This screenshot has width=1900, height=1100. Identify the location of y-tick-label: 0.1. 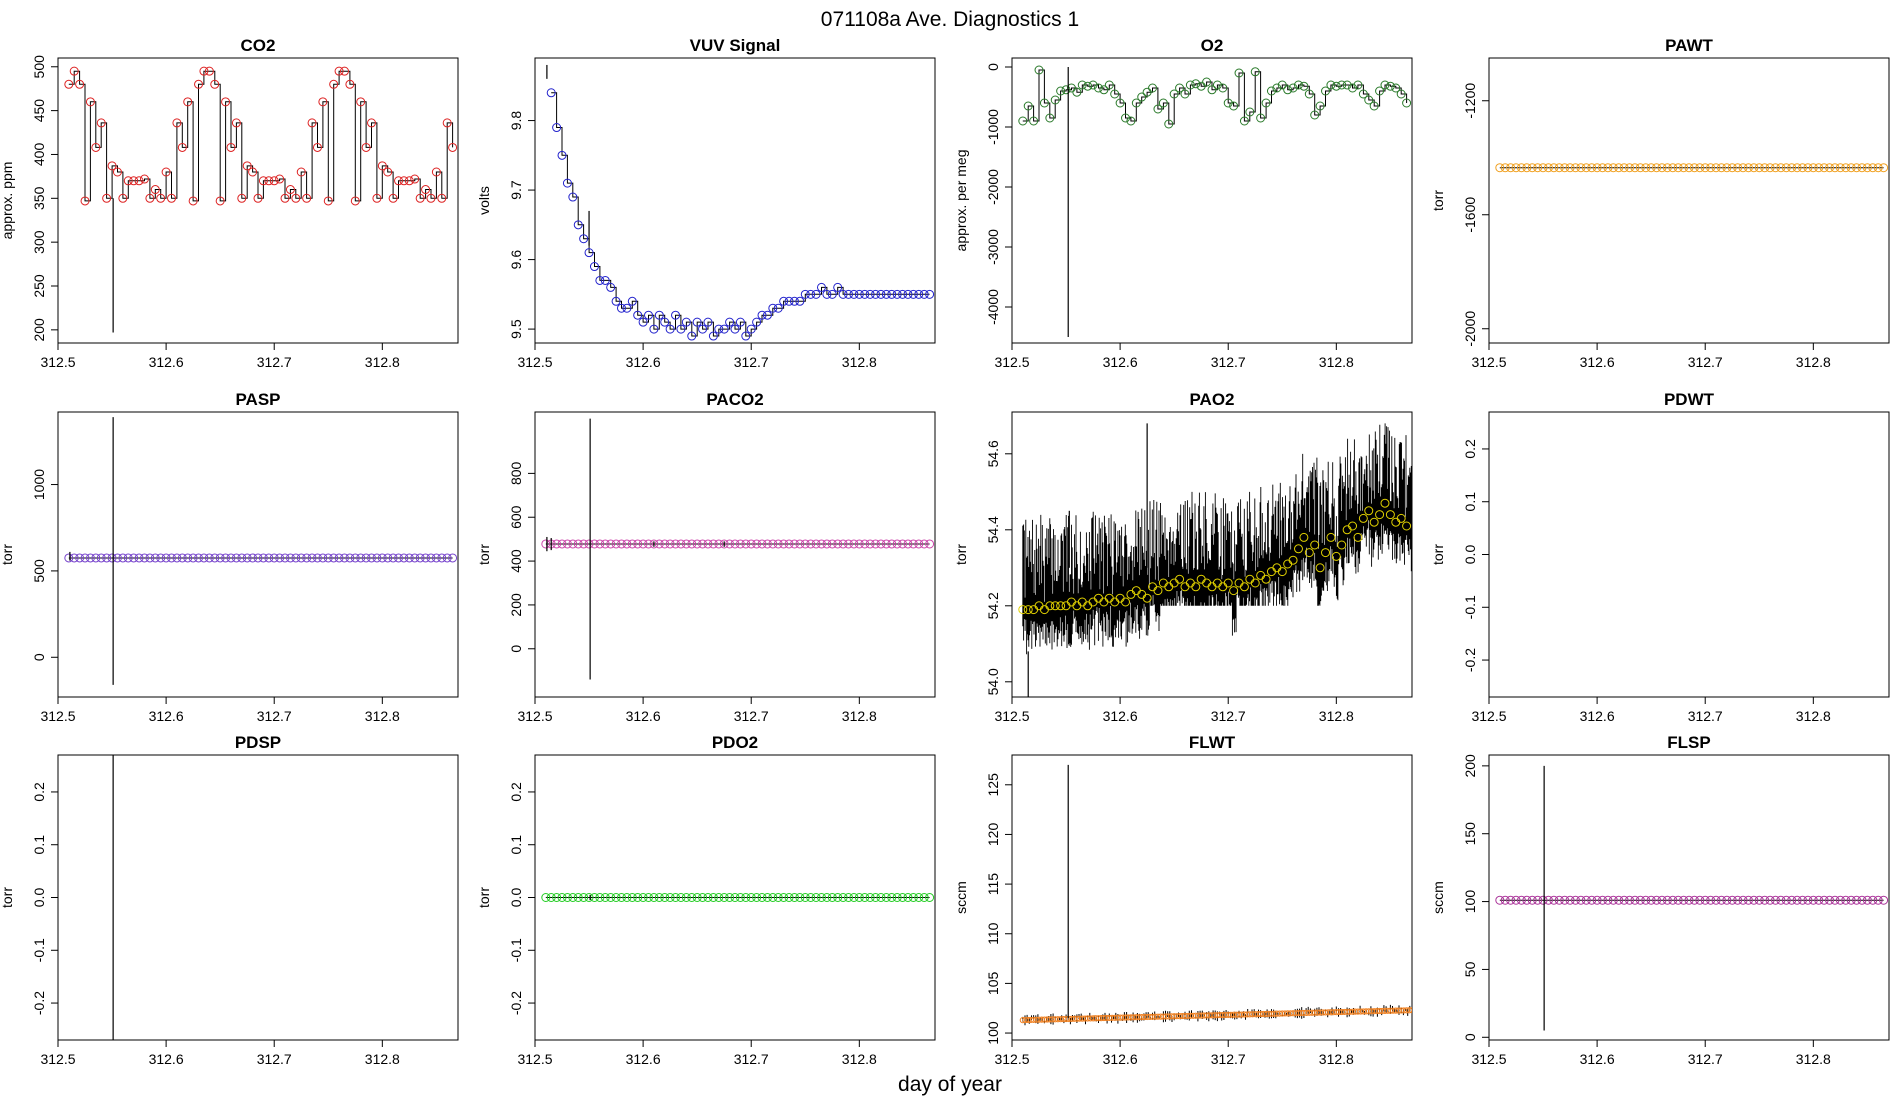
(39, 845).